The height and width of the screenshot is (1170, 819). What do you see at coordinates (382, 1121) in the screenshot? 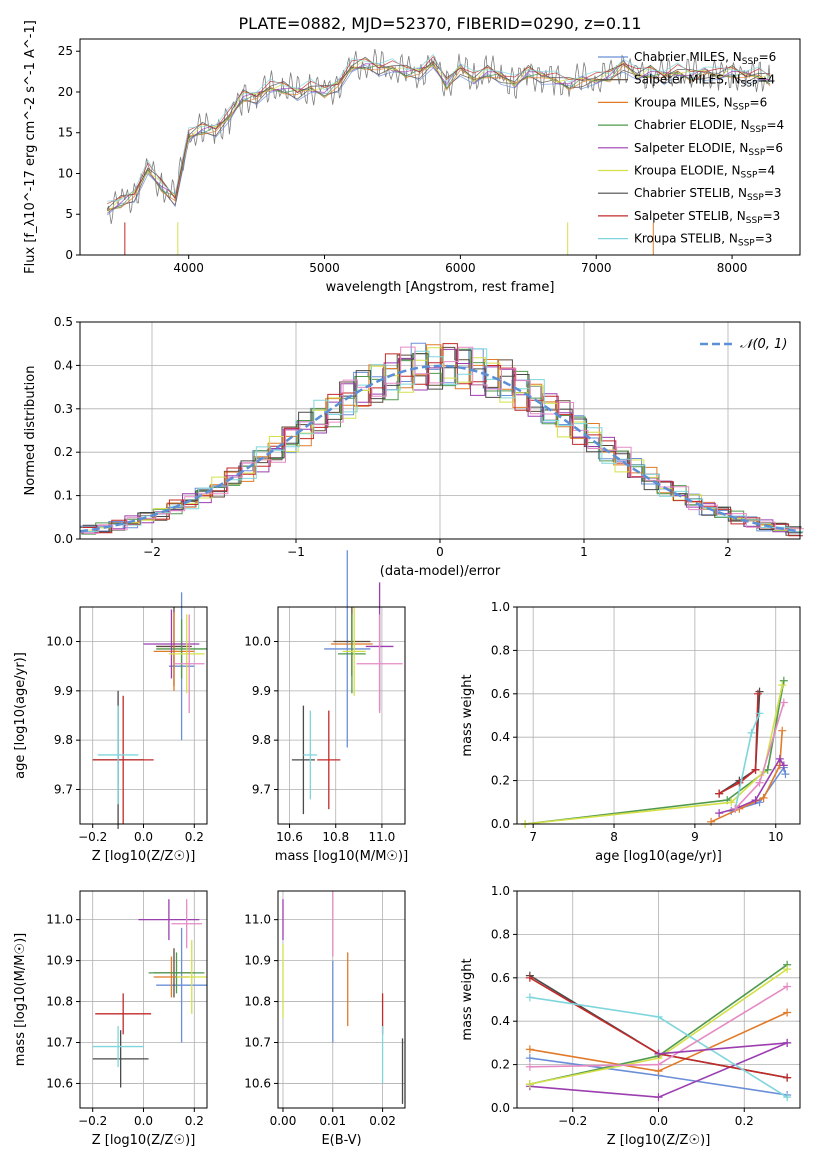
I see `x-tick-label: 0.02` at bounding box center [382, 1121].